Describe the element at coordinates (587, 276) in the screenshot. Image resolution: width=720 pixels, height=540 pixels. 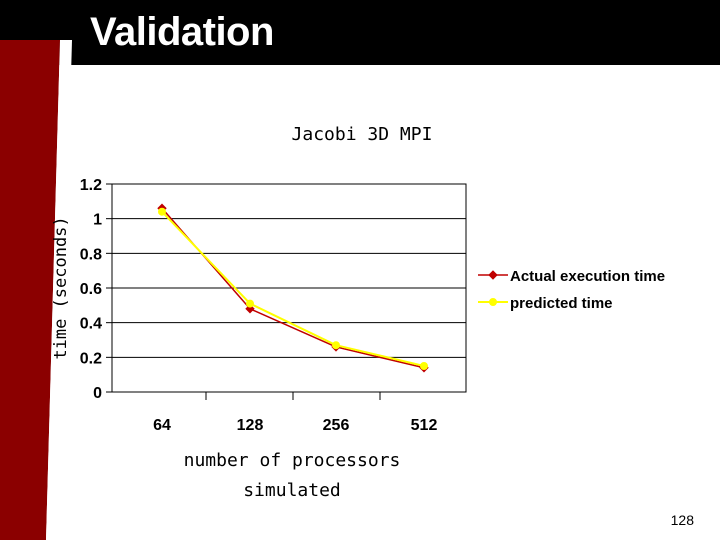
I see `legend-label-0: Actual execution time` at that location.